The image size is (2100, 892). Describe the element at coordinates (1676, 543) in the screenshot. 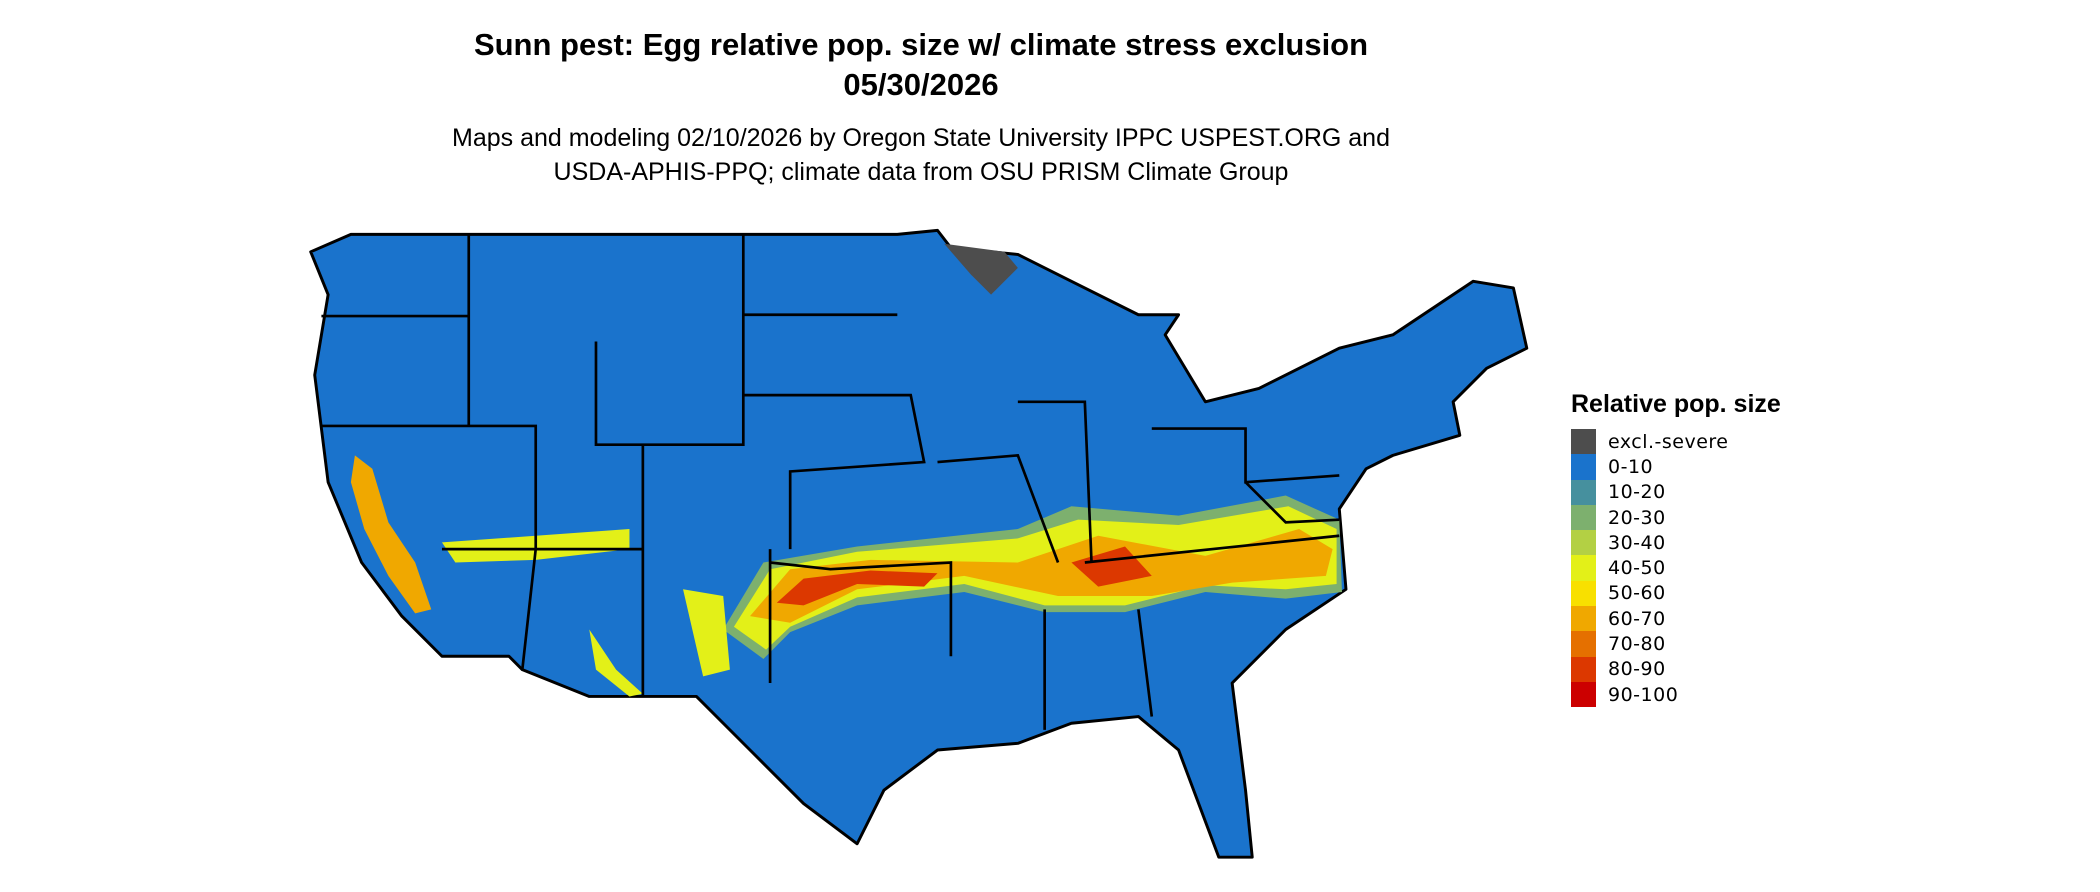

I see `legend-item: 30-40` at that location.